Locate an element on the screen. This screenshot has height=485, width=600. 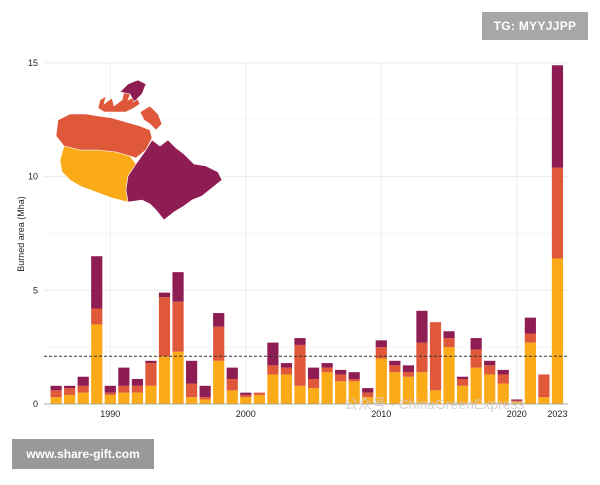
bar-segment-middle-2016 is located at coordinates (463, 382).